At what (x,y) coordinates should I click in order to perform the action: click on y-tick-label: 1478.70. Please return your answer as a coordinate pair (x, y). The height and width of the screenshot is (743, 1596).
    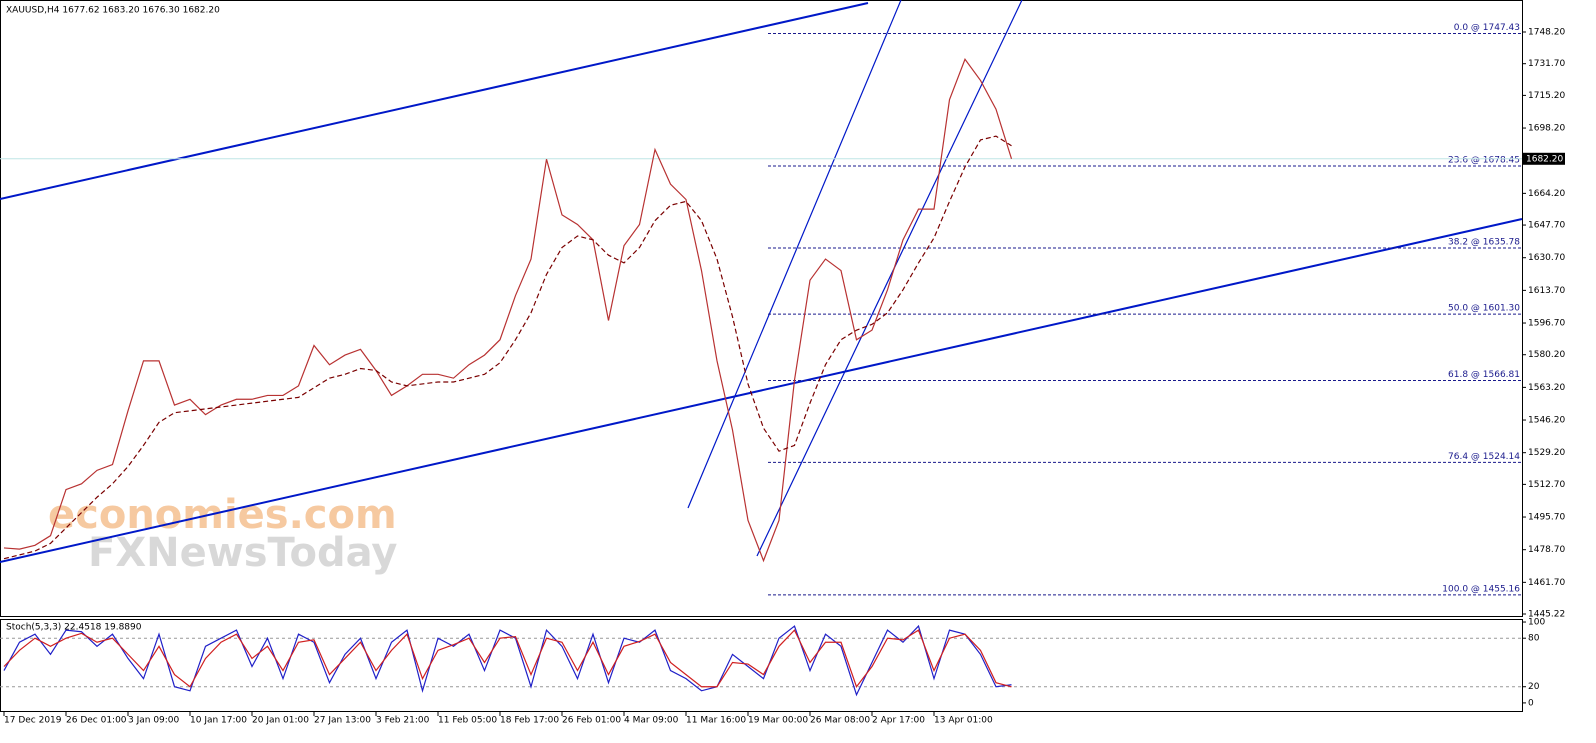
    Looking at the image, I should click on (1546, 550).